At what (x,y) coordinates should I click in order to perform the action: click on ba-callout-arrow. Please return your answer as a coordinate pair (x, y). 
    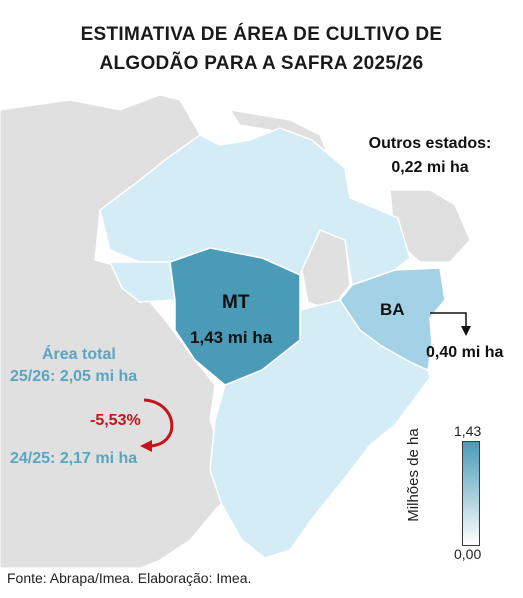
    Looking at the image, I should click on (448, 320).